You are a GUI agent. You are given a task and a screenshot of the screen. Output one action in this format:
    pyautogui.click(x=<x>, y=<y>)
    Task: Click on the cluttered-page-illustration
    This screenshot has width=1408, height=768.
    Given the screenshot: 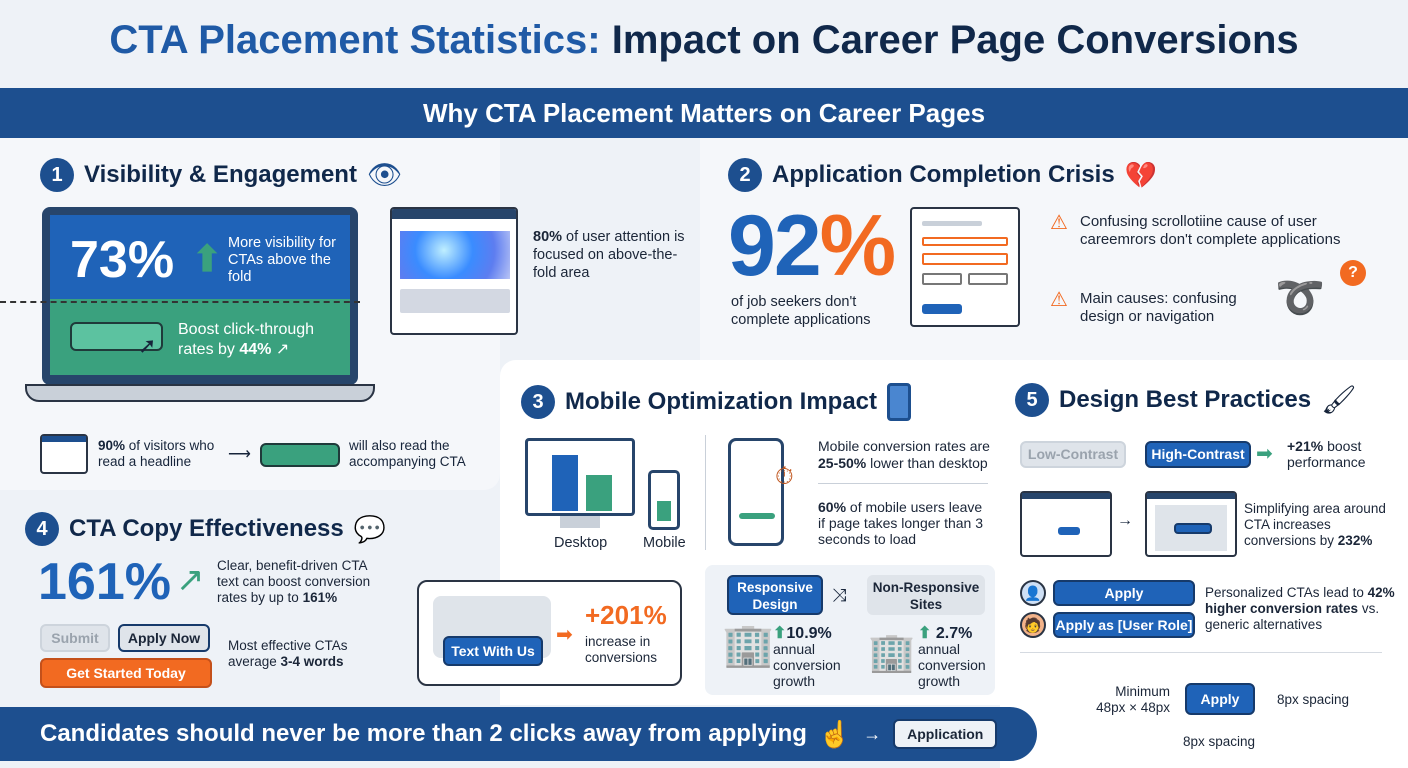 What is the action you would take?
    pyautogui.click(x=1066, y=524)
    